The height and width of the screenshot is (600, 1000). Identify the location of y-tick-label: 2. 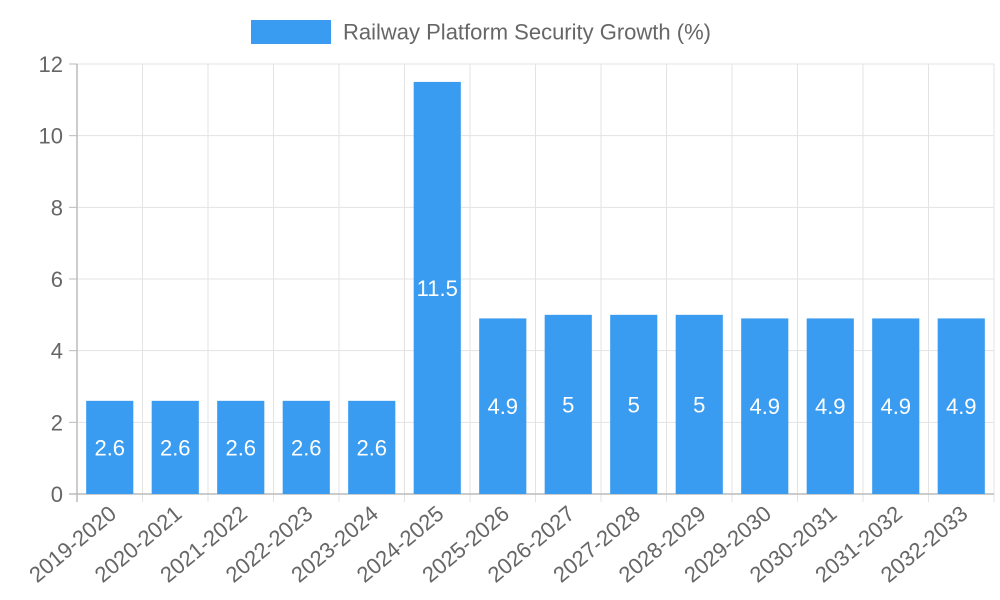
(57, 422).